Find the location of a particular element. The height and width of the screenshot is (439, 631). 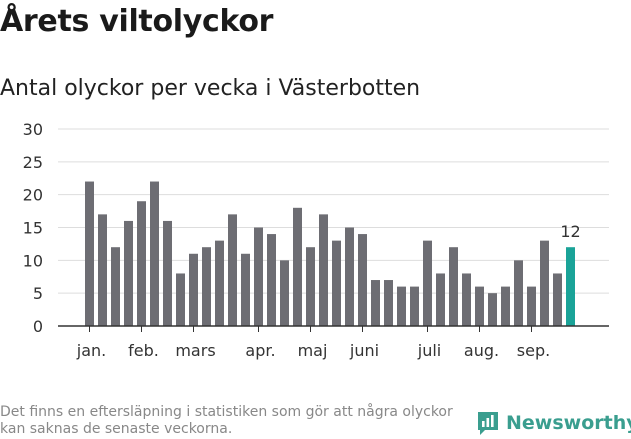

x-tick-label: sep. is located at coordinates (533, 350).